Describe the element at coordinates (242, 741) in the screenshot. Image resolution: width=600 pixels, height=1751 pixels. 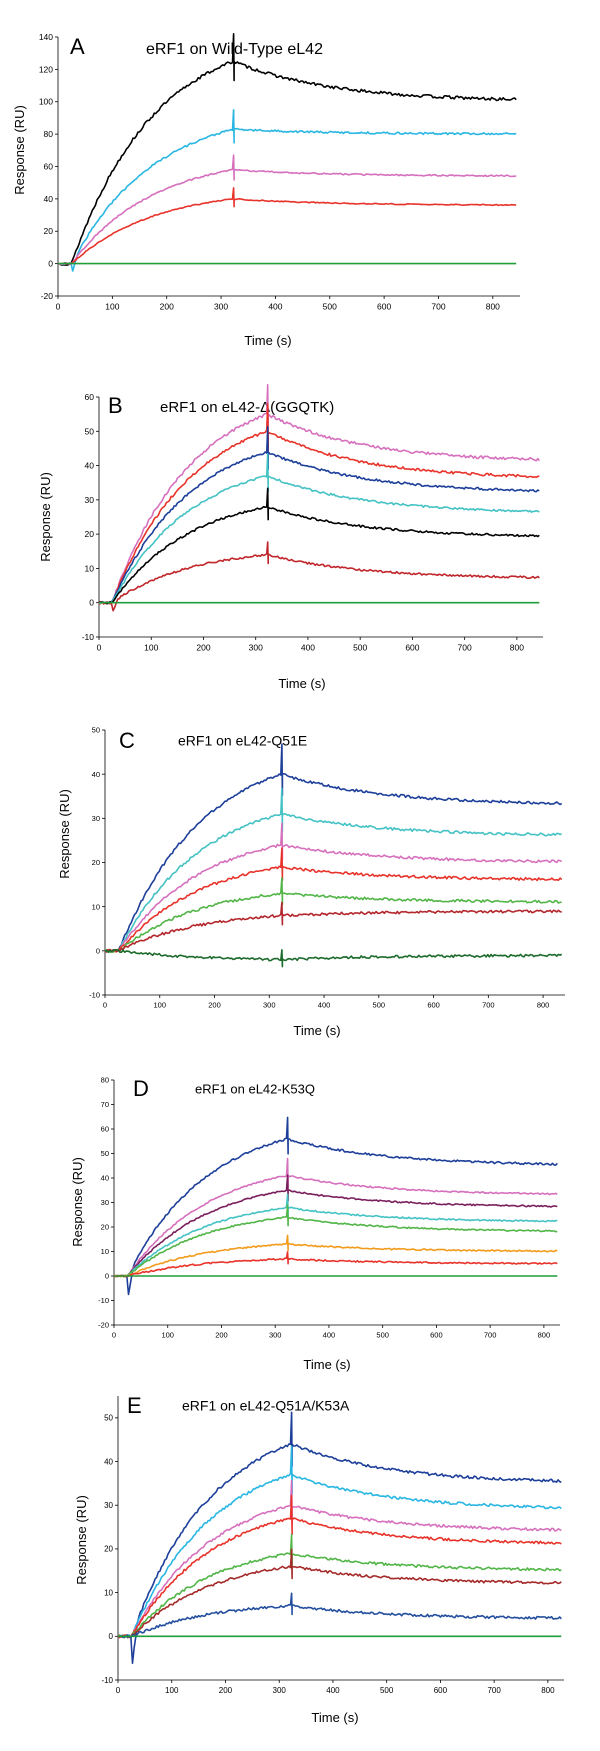
I see `panel-title: eRF1 on eL42-Q51E` at that location.